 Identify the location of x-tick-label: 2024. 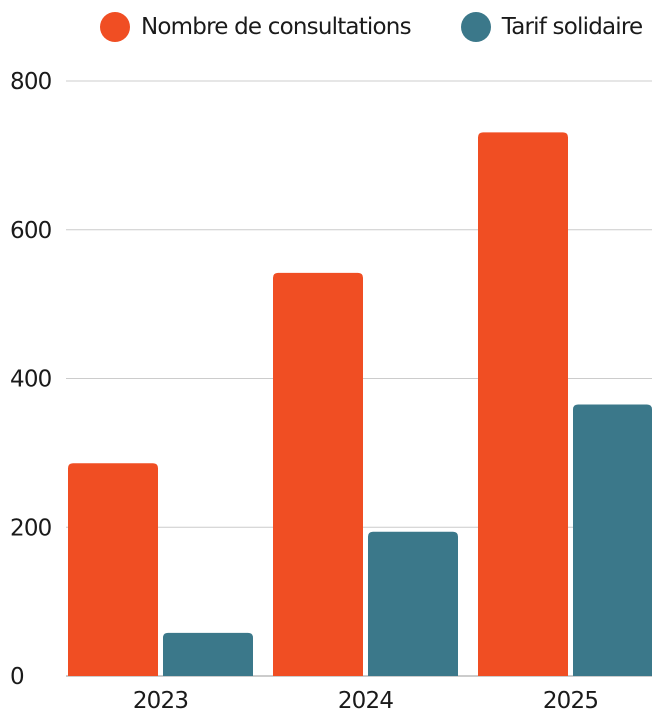
(365, 699).